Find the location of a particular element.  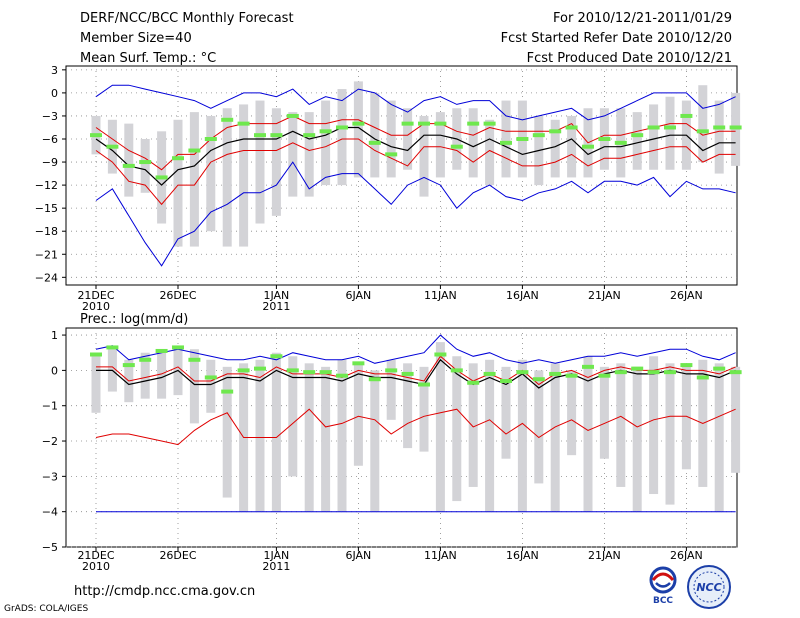

y-tick-label: 1 is located at coordinates (54, 335).